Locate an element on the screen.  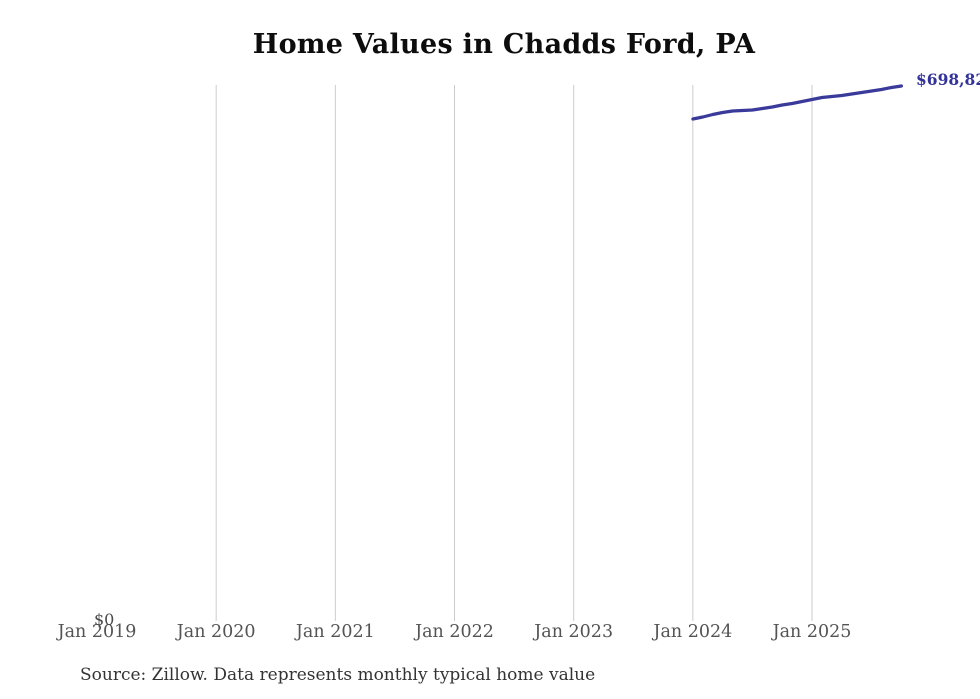
chart-title: Home Values in Chadds Ford, PA is located at coordinates (504, 44).